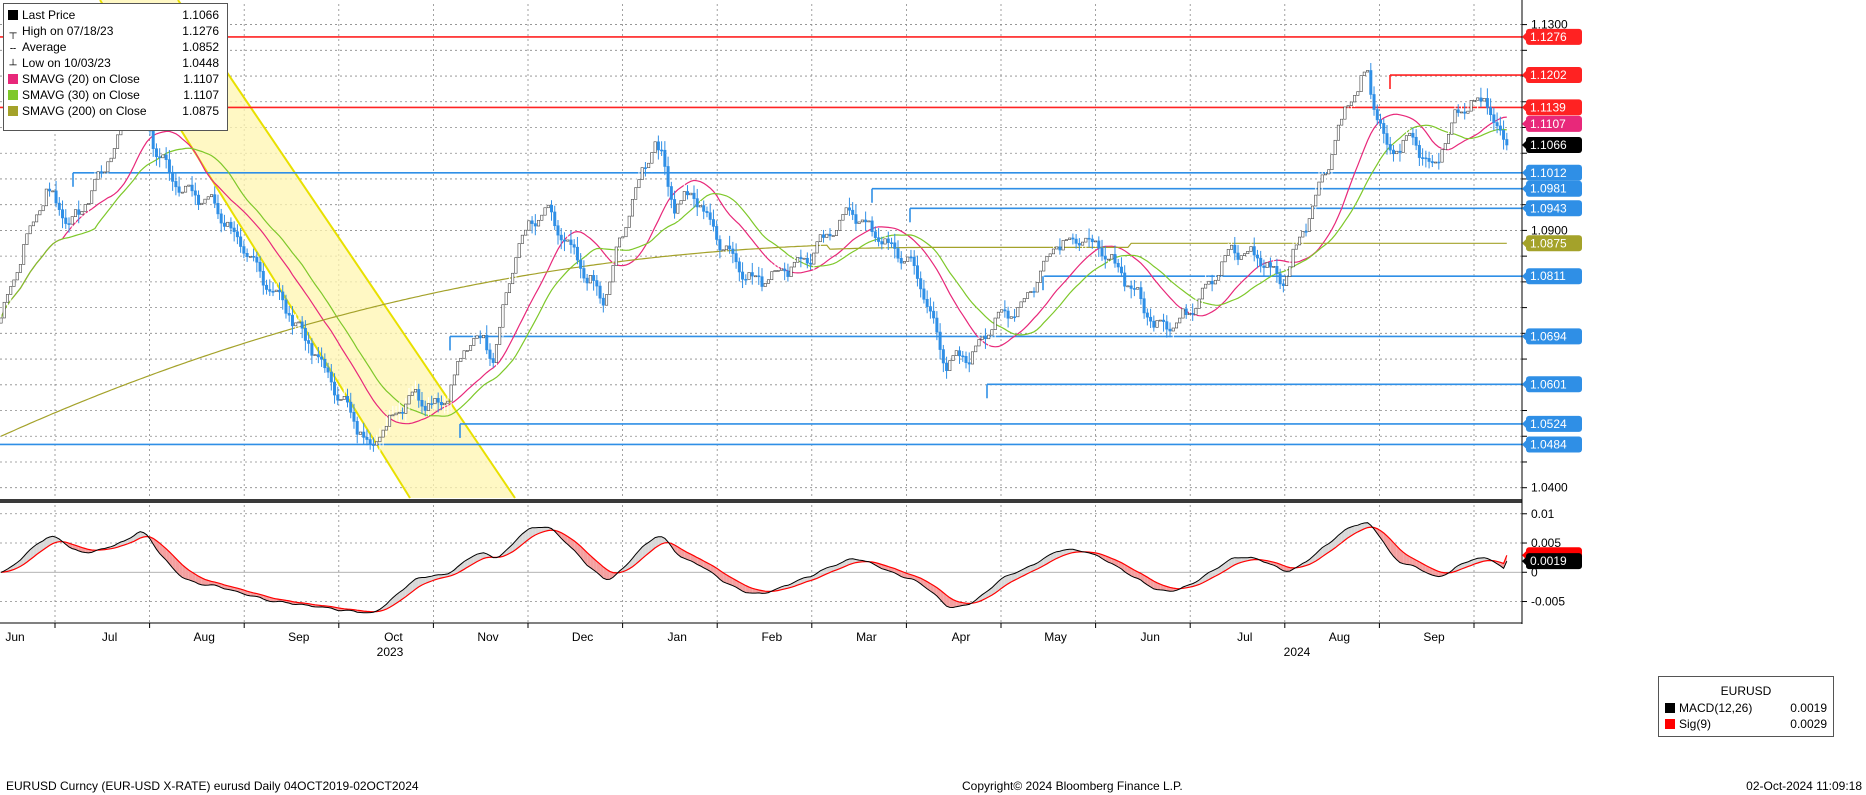 This screenshot has height=795, width=1866. Describe the element at coordinates (1534, 572) in the screenshot. I see `macd-y-tick-label: 0` at that location.